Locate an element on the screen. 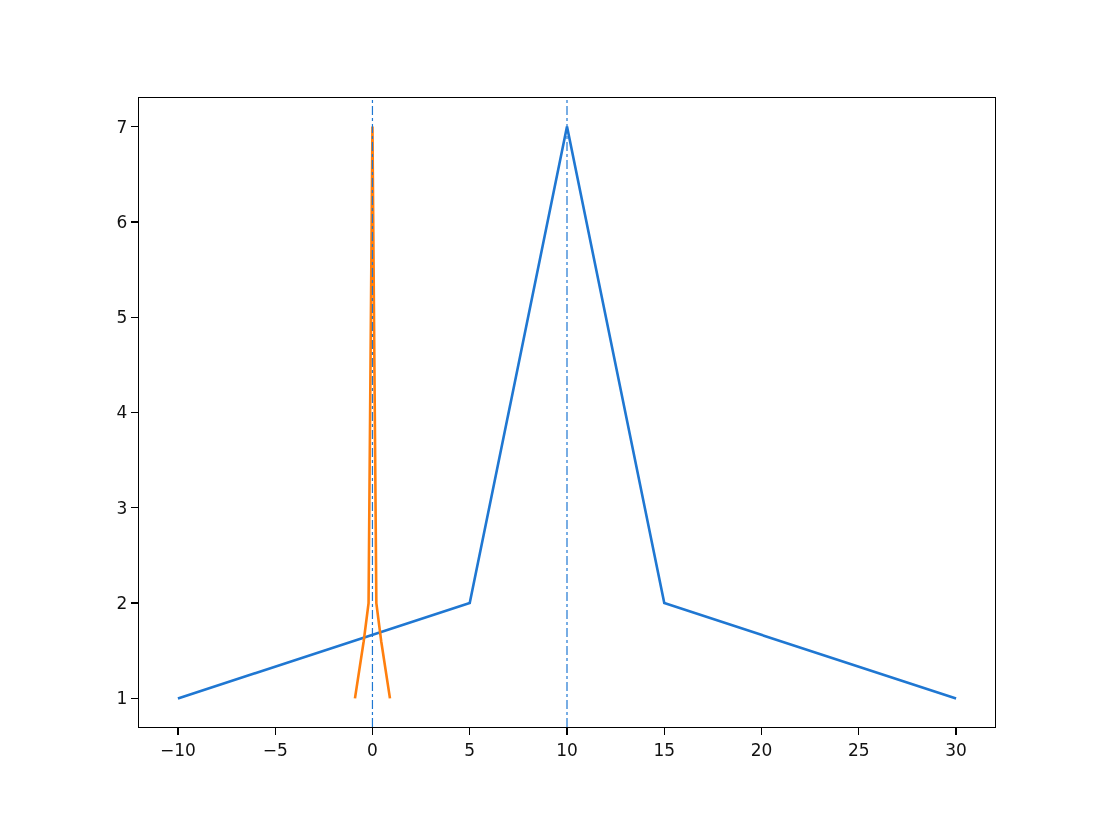 This screenshot has height=820, width=1108. line-series is located at coordinates (372, 412).